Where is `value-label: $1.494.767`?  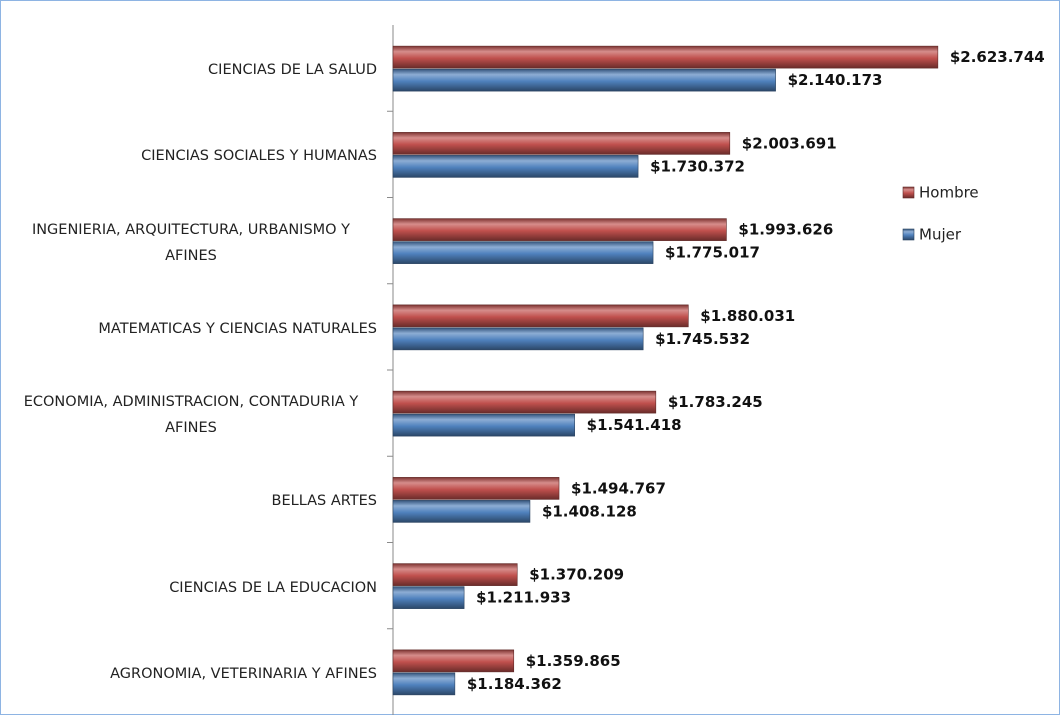
value-label: $1.494.767 is located at coordinates (618, 488).